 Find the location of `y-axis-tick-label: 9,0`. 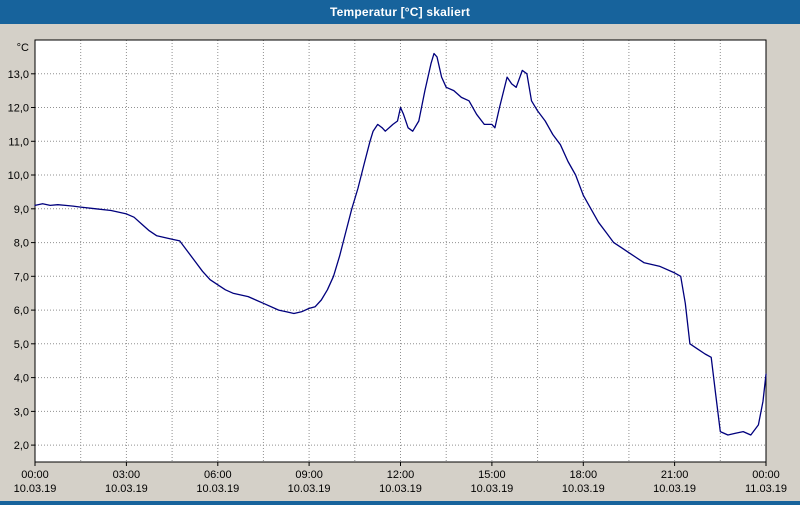

y-axis-tick-label: 9,0 is located at coordinates (21, 210).